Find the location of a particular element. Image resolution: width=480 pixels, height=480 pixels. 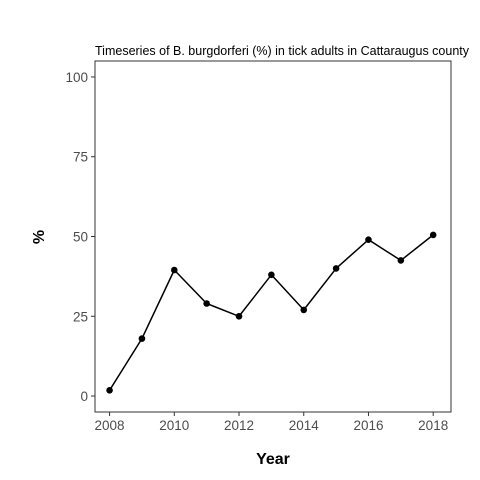

x-axis-title: Year is located at coordinates (273, 459).